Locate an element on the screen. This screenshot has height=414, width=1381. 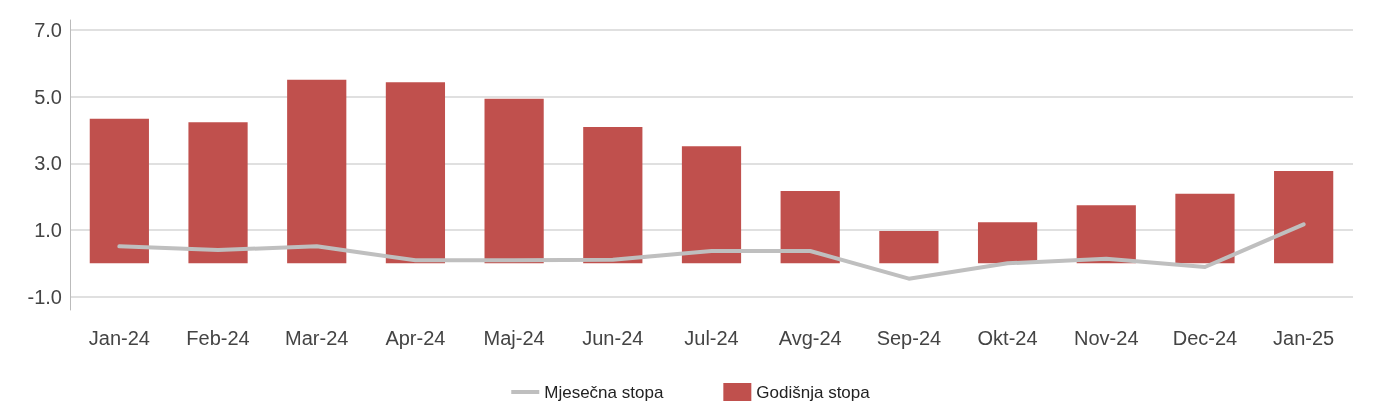
x-tick-label: Jan-24 is located at coordinates (119, 338).